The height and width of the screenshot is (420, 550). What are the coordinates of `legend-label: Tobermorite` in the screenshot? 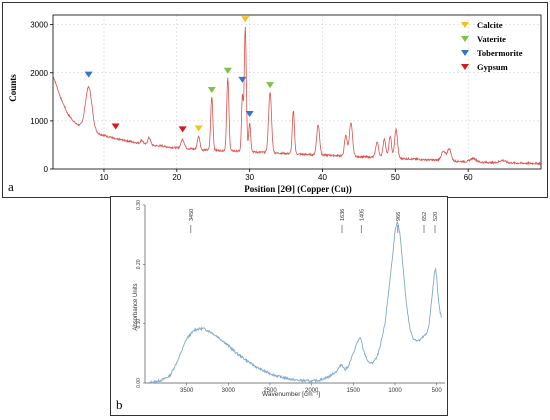 It's located at (500, 53).